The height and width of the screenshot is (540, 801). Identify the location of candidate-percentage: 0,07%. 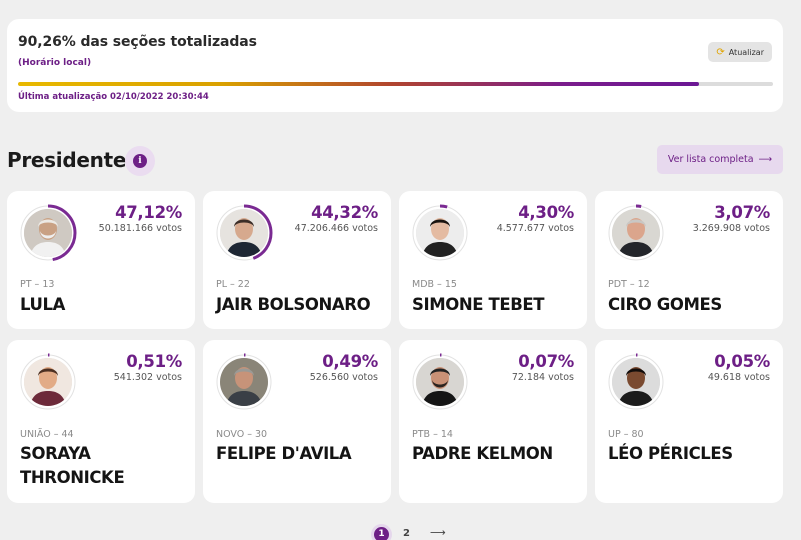
(546, 361).